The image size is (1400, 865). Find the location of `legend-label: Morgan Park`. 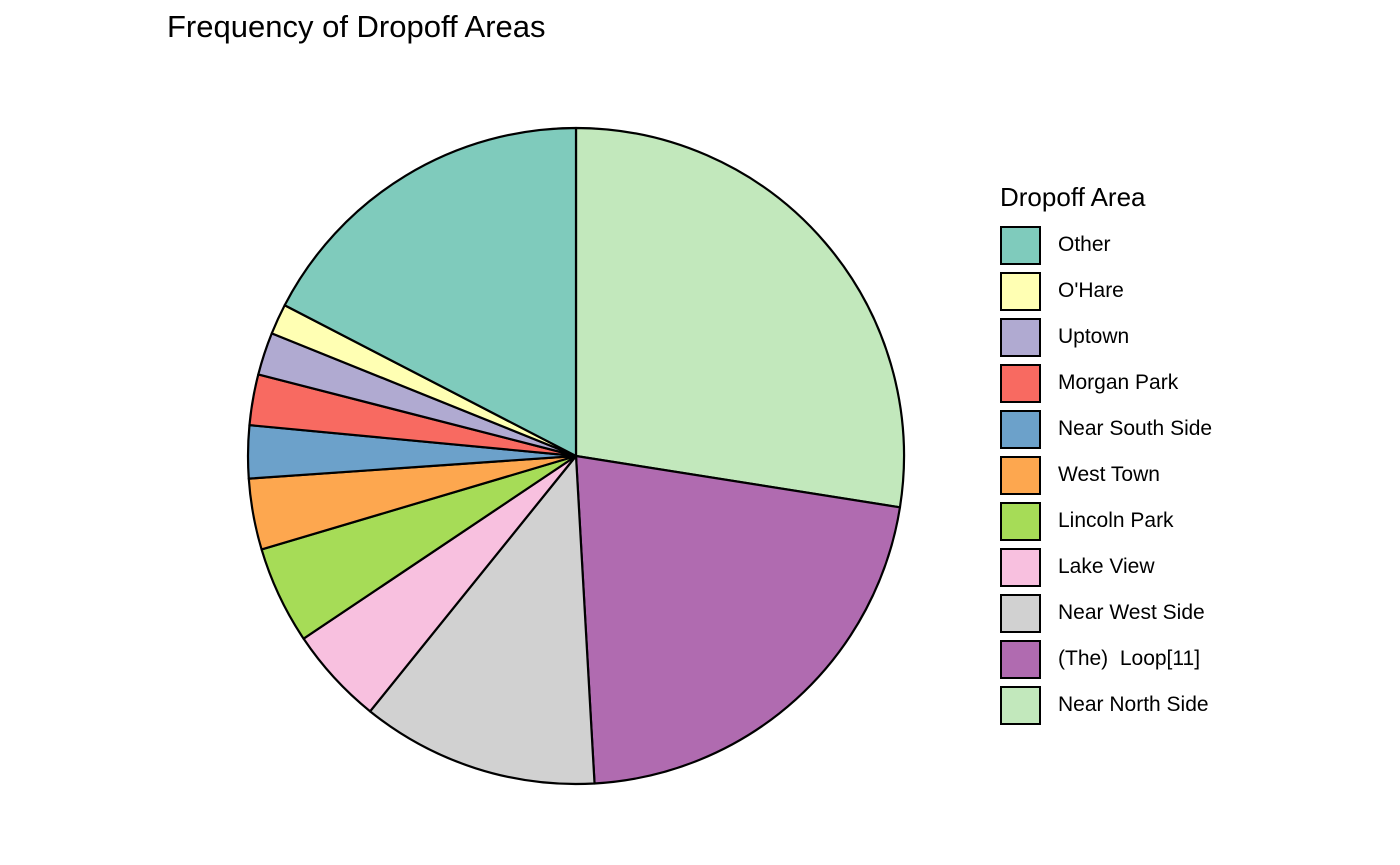

legend-label: Morgan Park is located at coordinates (1118, 382).